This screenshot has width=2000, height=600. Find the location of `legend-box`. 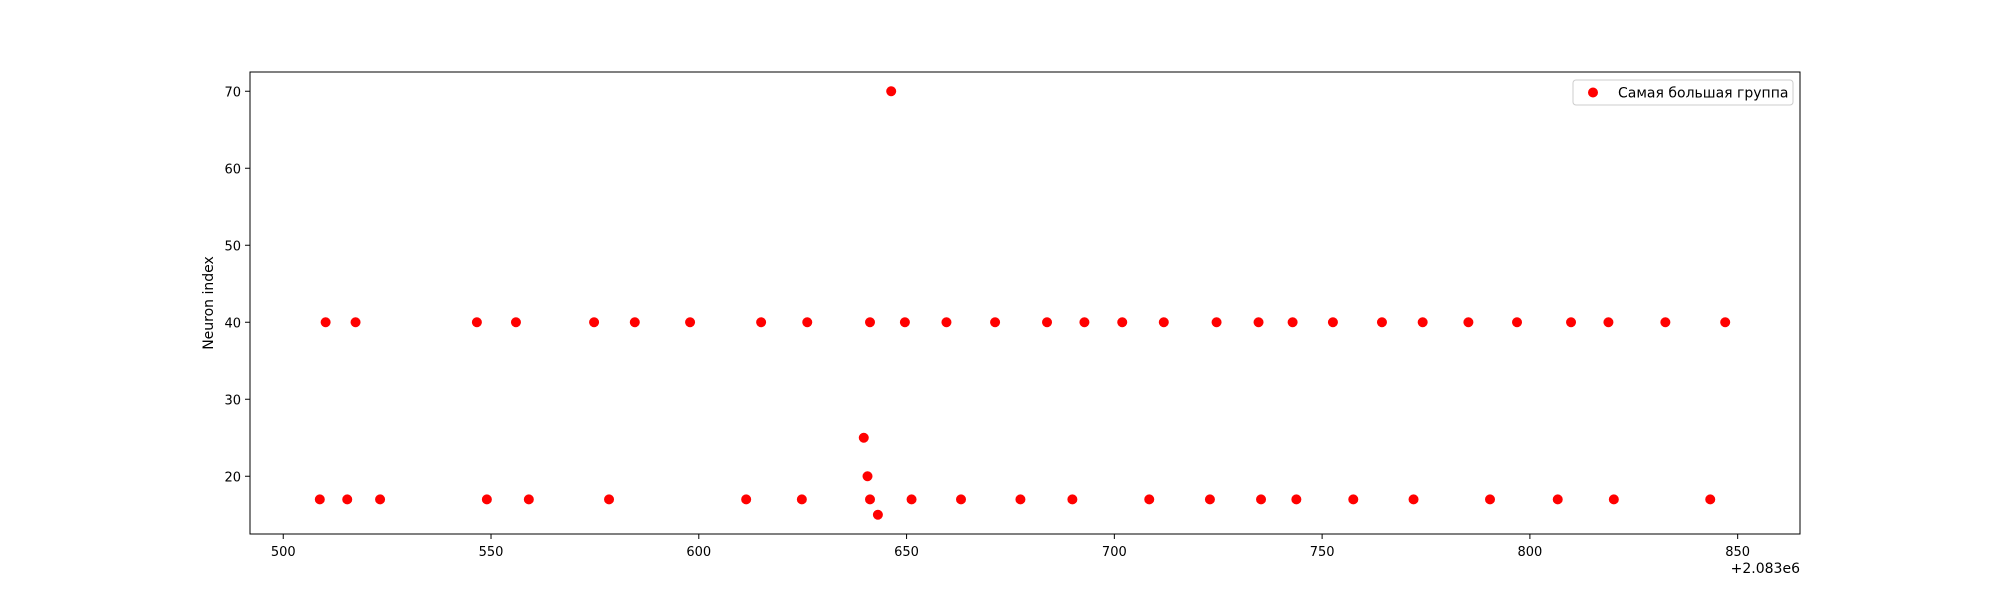

legend-box is located at coordinates (1683, 92).